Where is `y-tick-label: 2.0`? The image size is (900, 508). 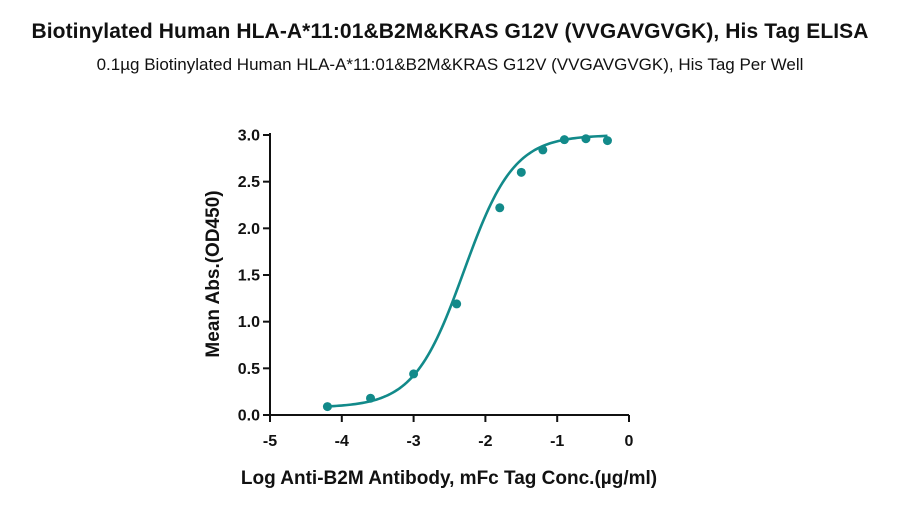 y-tick-label: 2.0 is located at coordinates (249, 229).